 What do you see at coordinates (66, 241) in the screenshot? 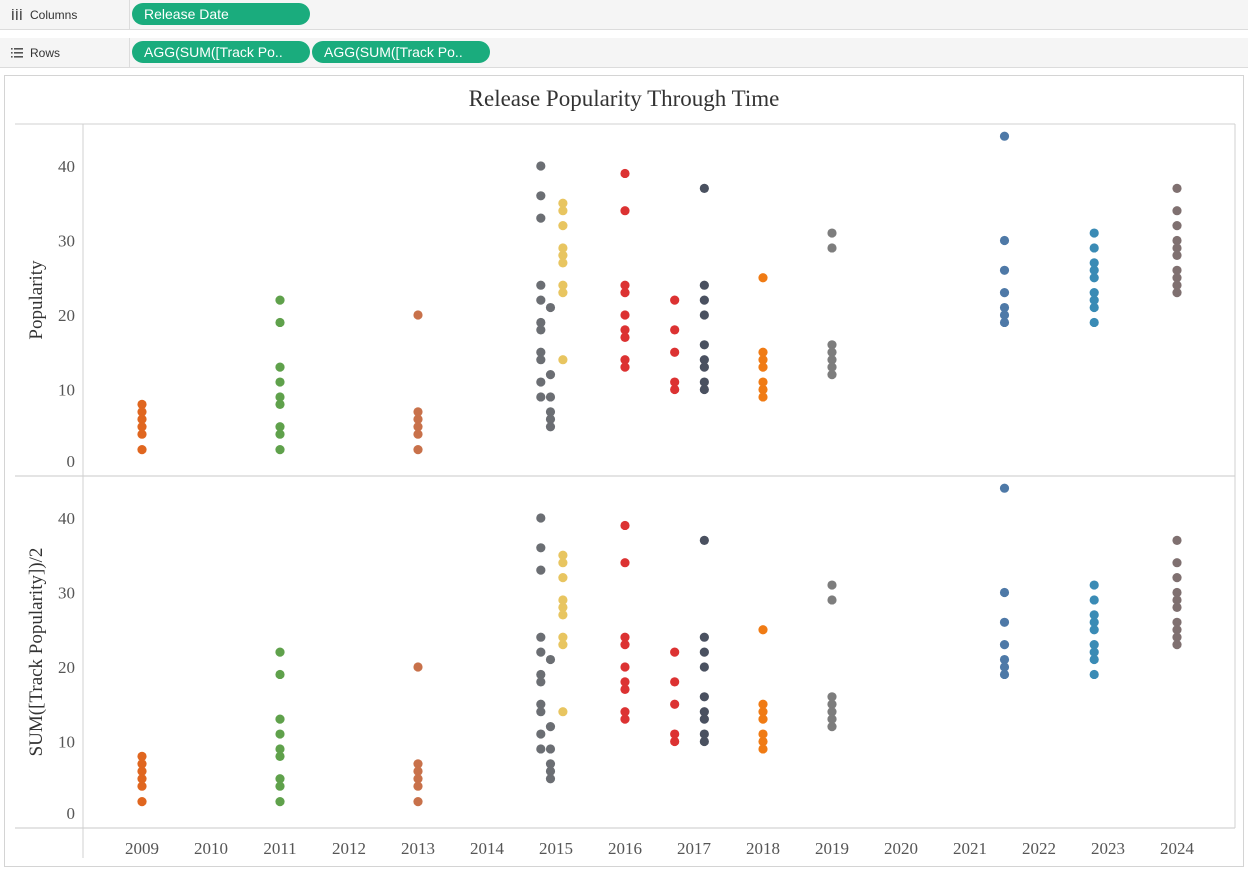
I see `y-tick-label: 30` at bounding box center [66, 241].